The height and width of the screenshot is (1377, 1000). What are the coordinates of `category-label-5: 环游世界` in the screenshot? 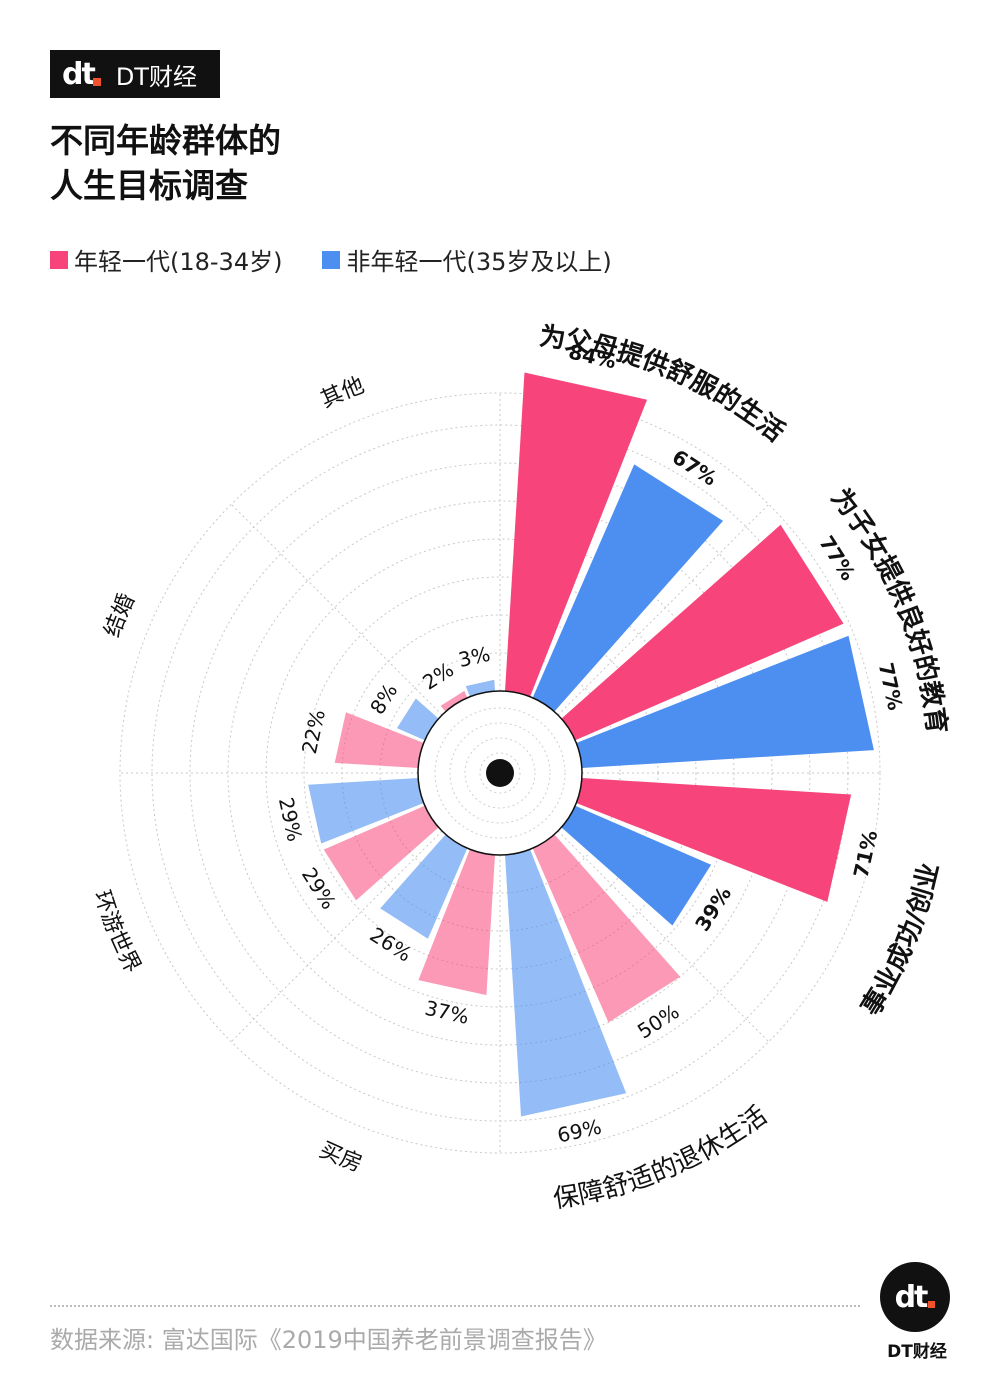 It's located at (117, 933).